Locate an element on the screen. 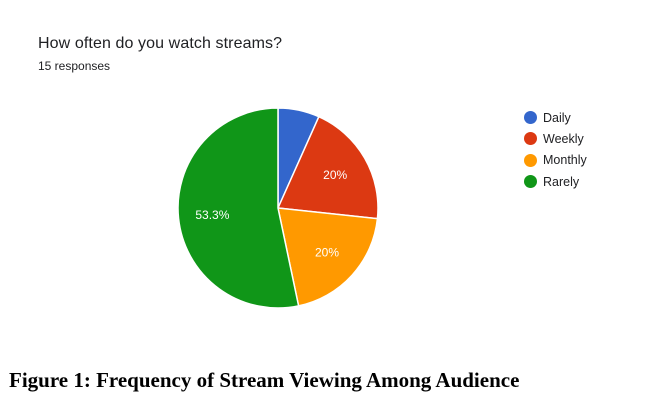 The image size is (665, 411). pie-slices is located at coordinates (278, 208).